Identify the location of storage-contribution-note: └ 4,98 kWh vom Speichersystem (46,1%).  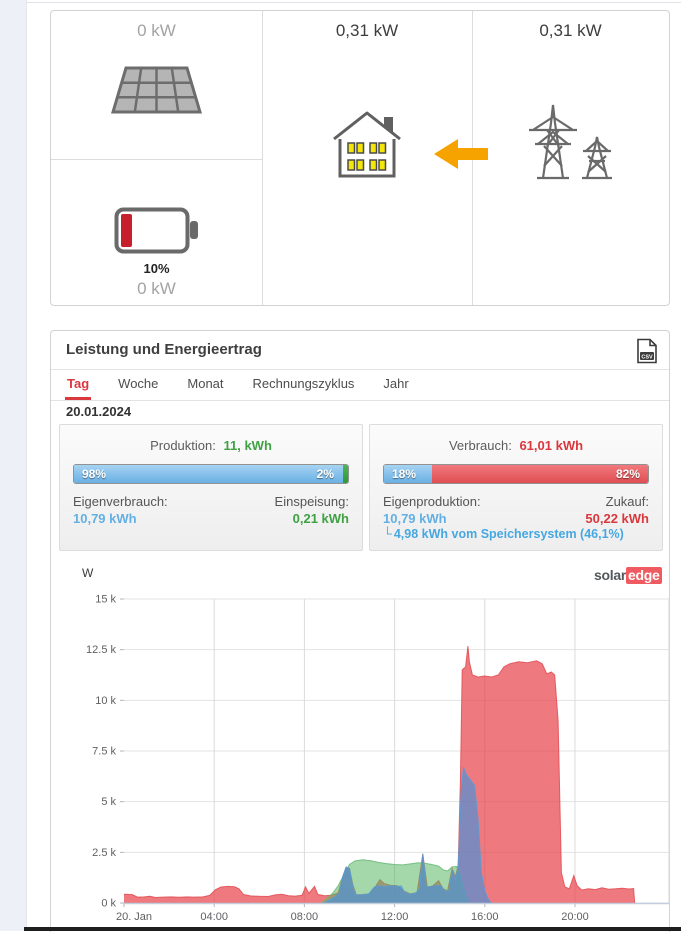
(516, 534).